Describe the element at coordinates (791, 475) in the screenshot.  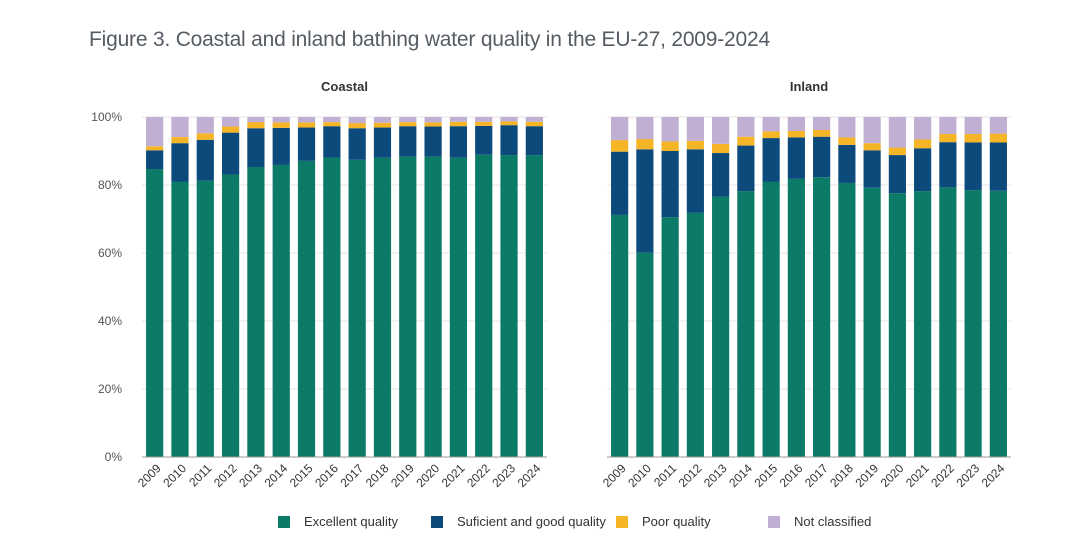
I see `inland-x-tick-label: 2016` at that location.